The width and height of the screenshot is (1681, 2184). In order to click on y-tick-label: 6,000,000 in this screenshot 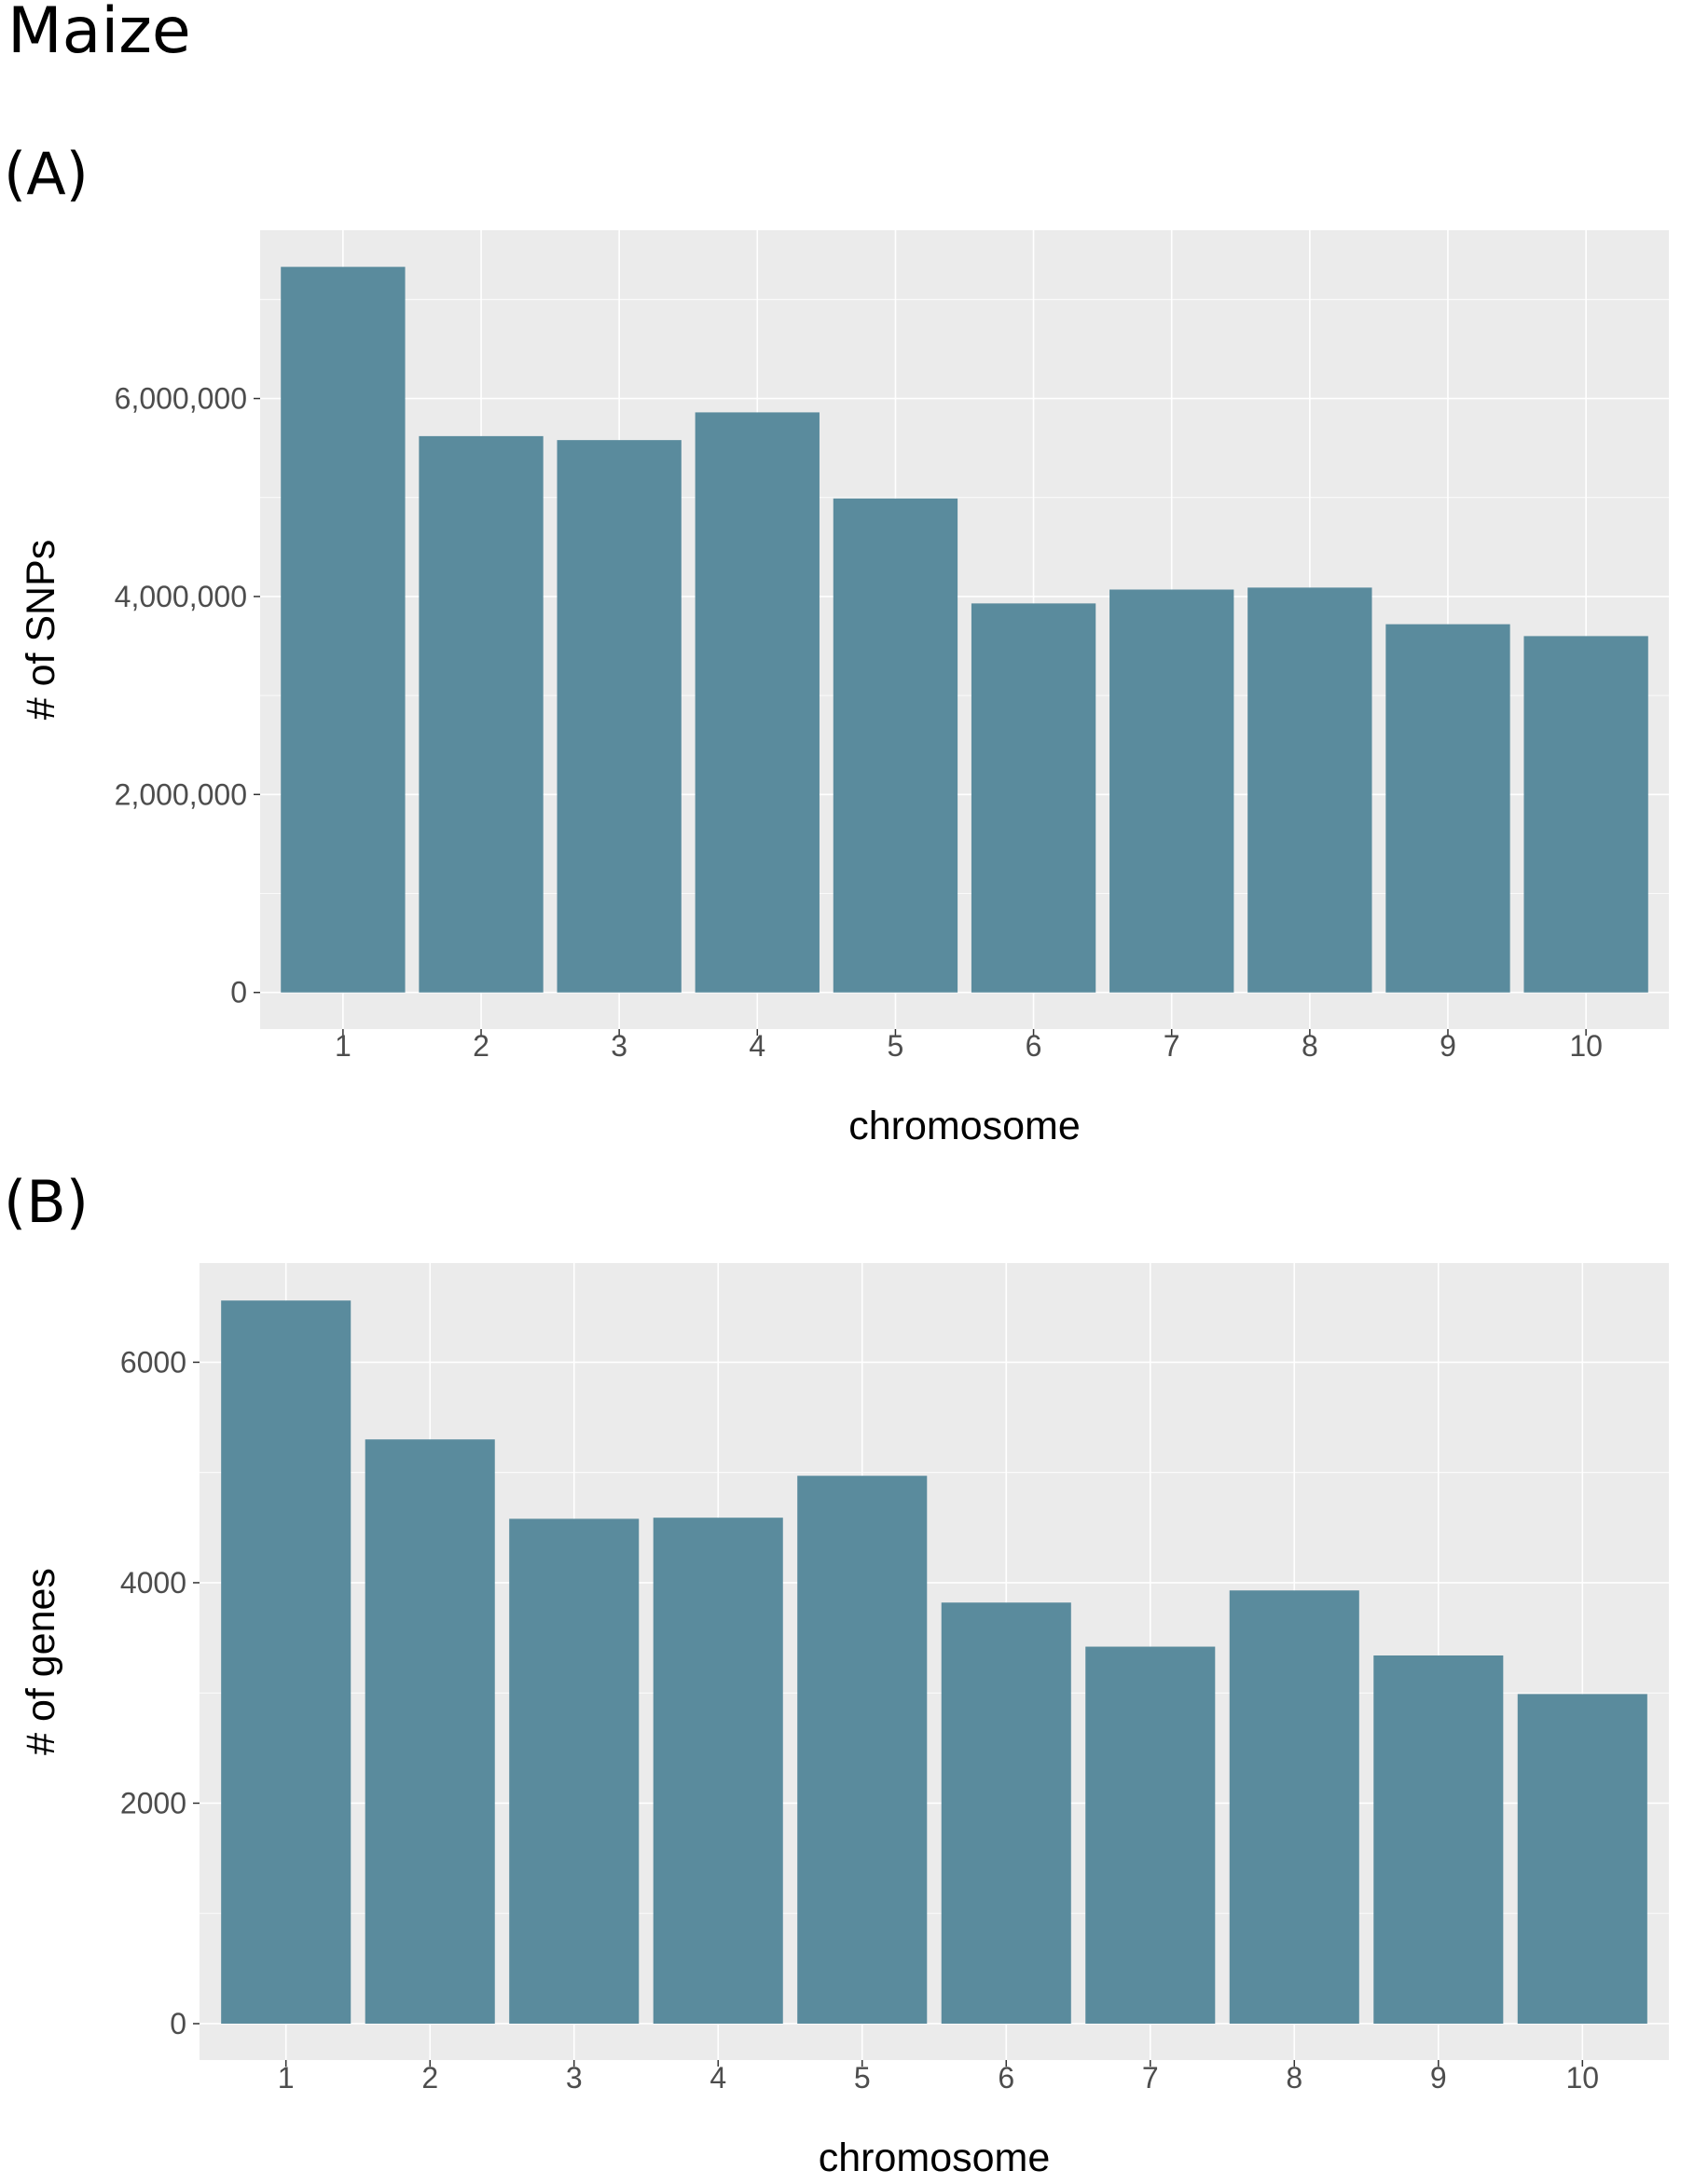, I will do `click(181, 399)`.